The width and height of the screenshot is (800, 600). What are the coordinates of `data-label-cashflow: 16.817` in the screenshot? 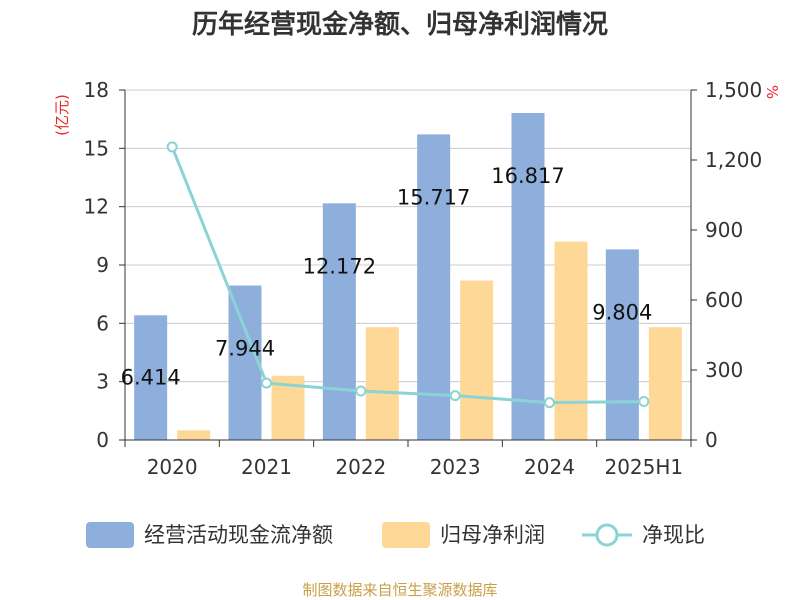 It's located at (527, 176).